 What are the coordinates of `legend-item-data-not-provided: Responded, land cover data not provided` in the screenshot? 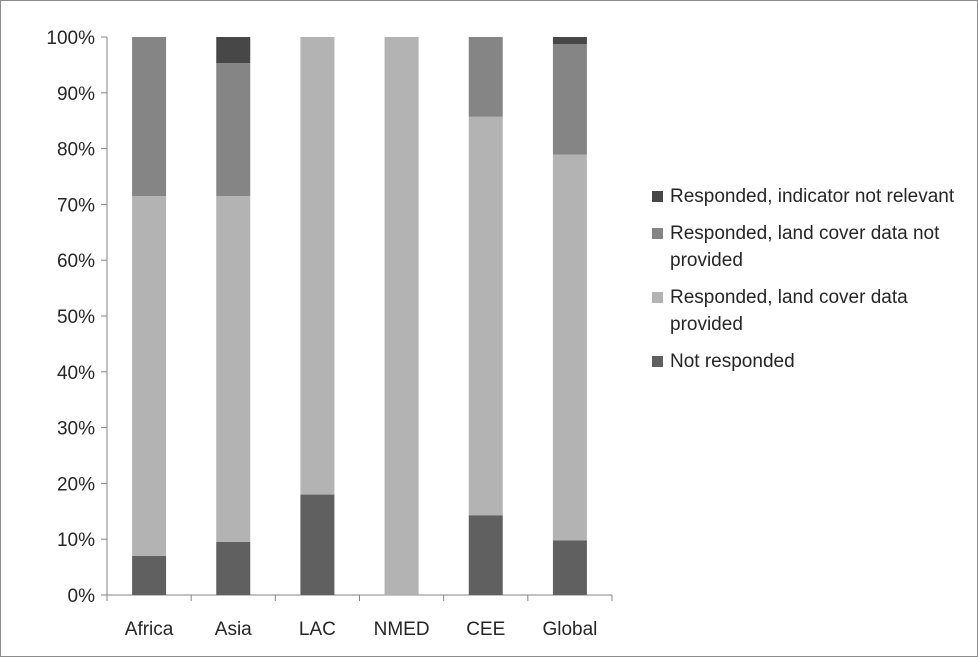 It's located at (808, 247).